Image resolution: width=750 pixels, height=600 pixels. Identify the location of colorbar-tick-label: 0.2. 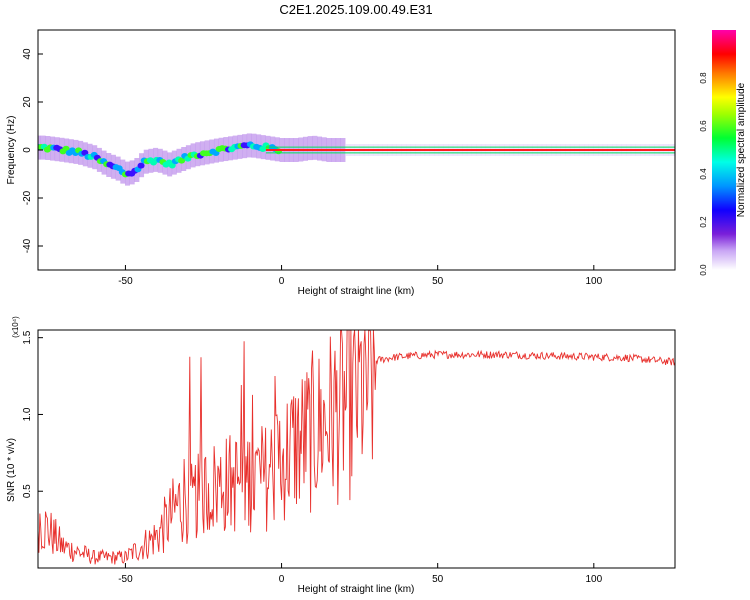
(703, 222).